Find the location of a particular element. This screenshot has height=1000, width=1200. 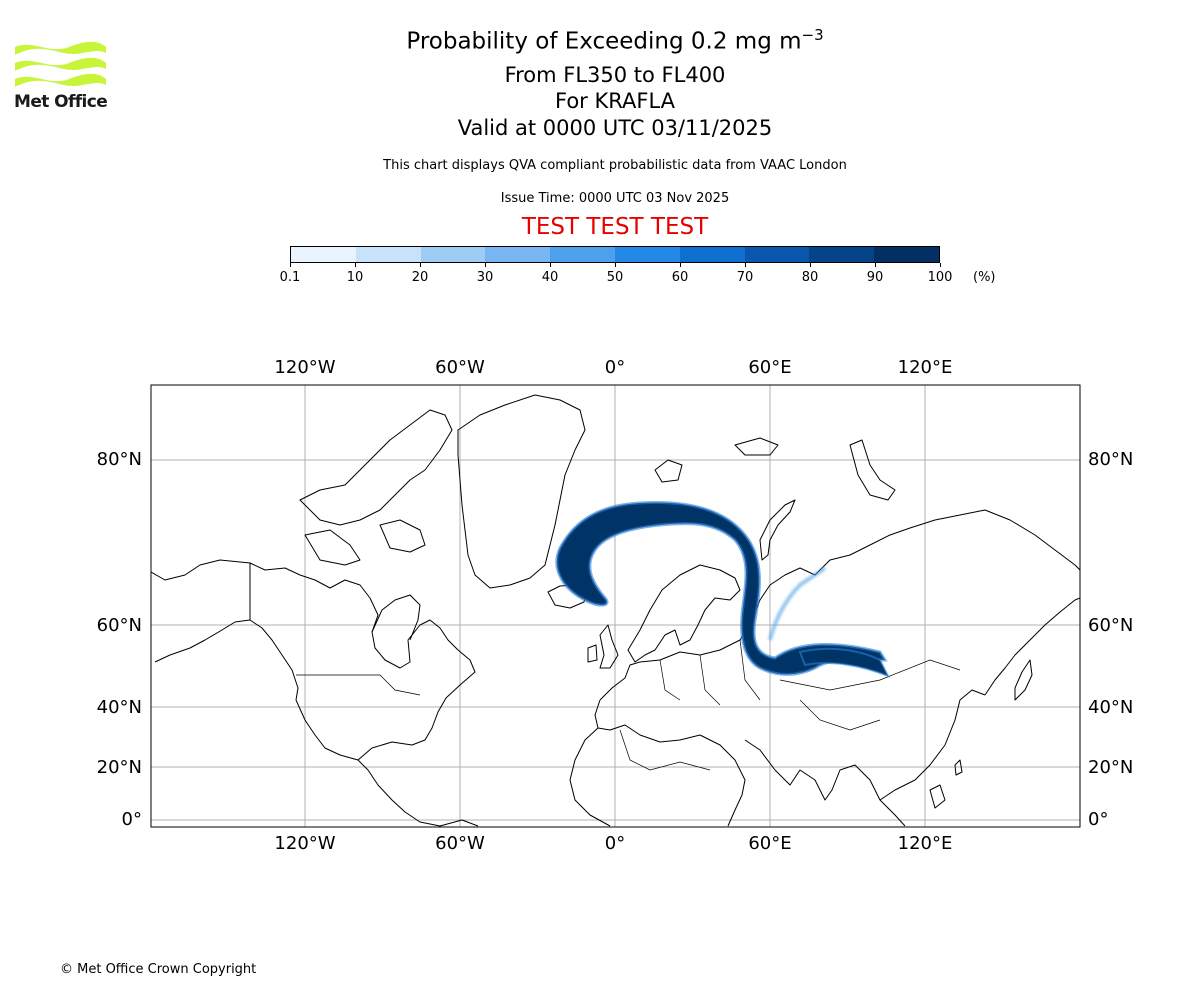

coast-greenland is located at coordinates (521, 491).